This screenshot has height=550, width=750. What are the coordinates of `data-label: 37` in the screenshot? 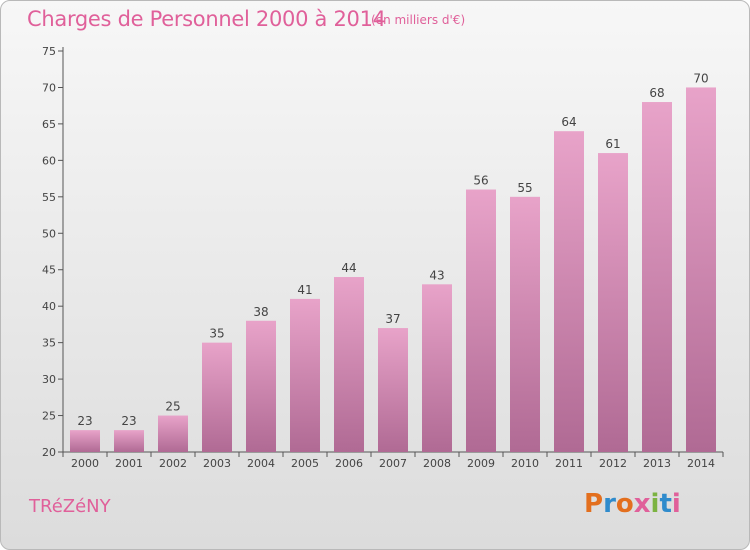 It's located at (392, 319).